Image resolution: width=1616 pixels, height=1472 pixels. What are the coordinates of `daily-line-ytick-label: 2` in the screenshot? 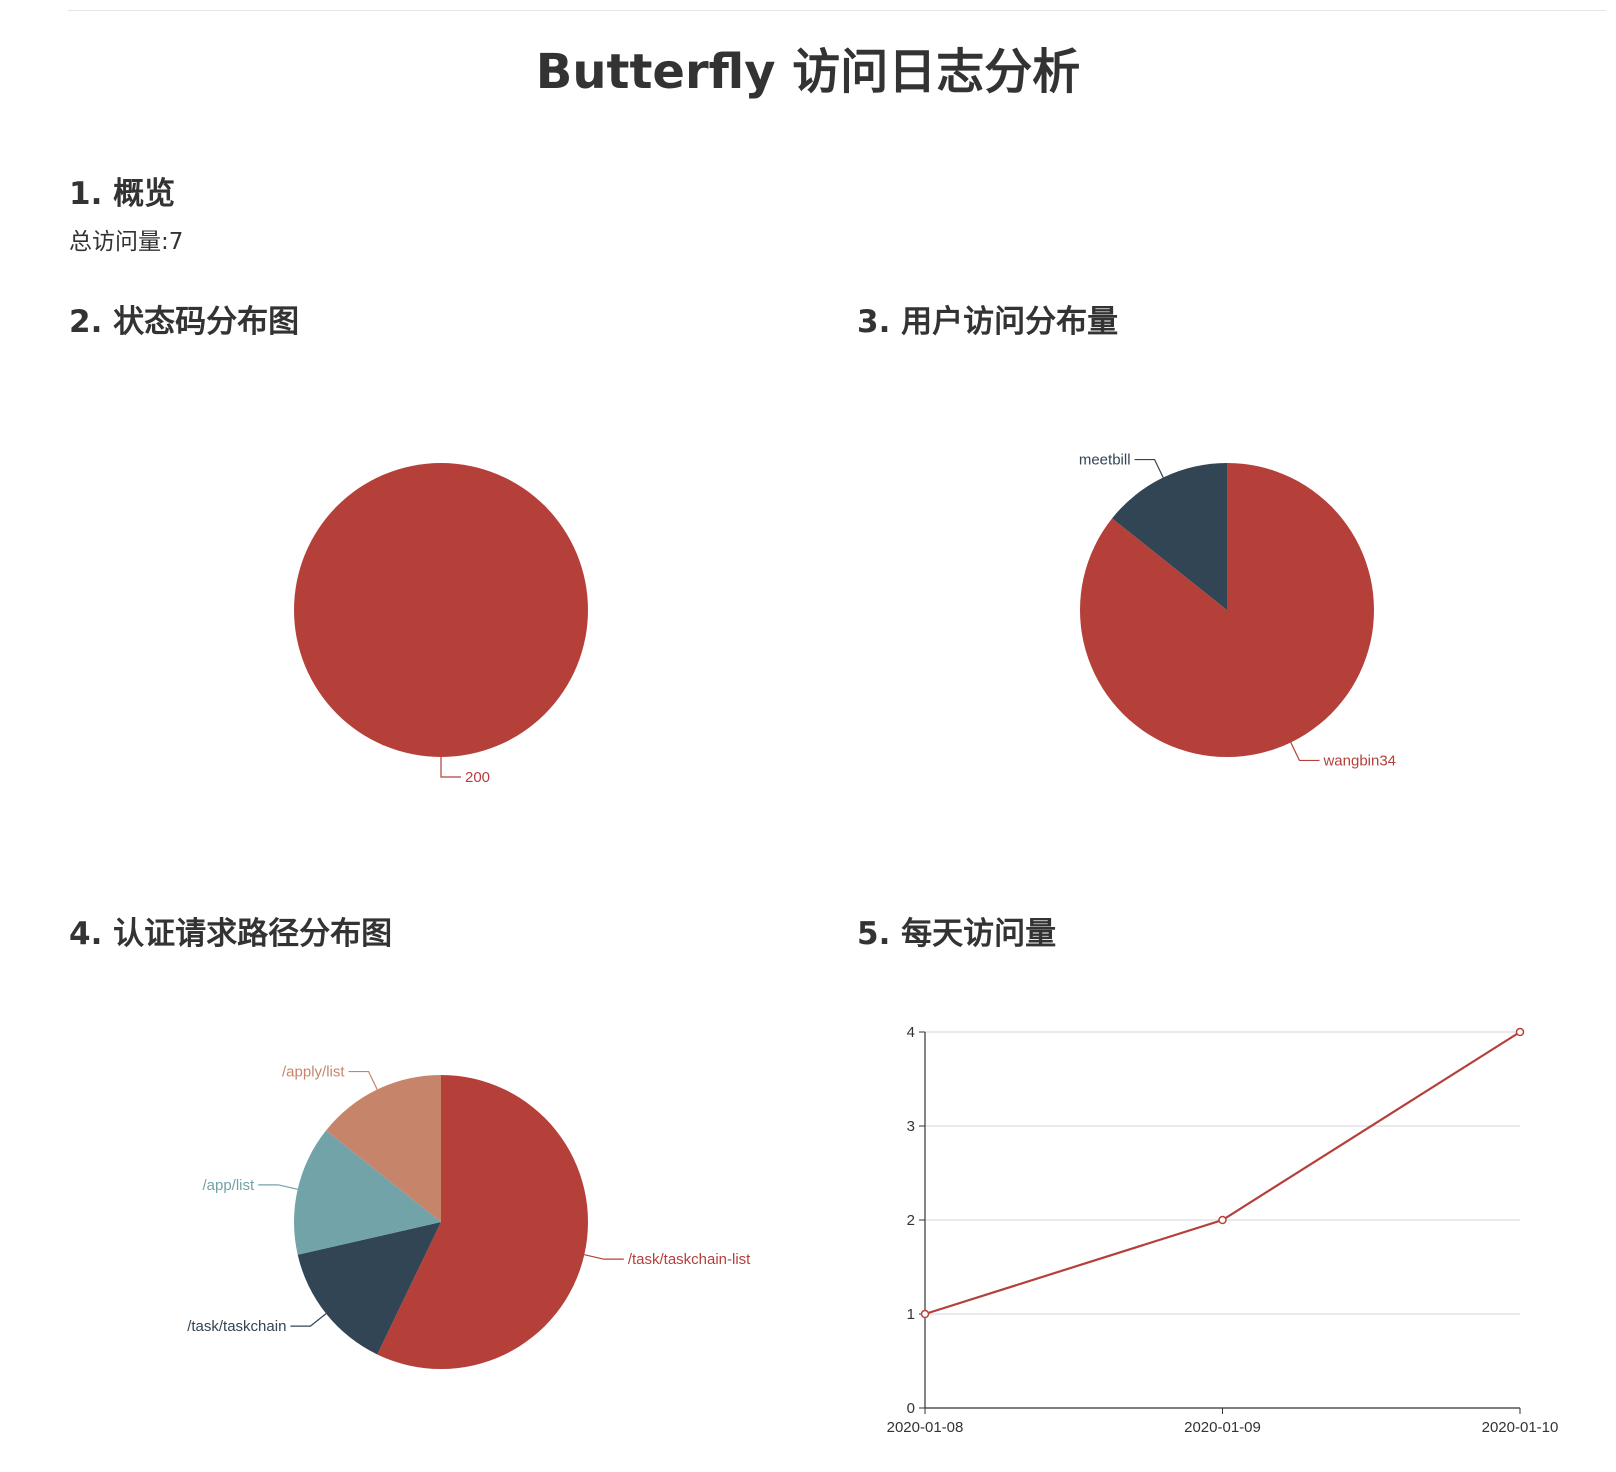 It's located at (911, 1220).